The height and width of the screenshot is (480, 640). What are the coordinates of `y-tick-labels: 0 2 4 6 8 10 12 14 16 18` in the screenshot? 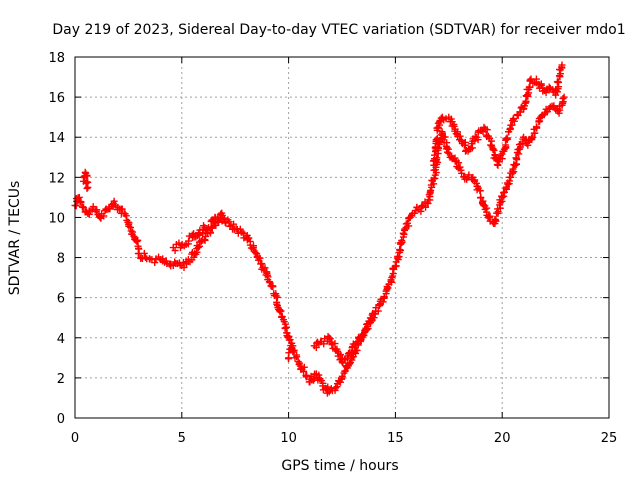 It's located at (56, 239).